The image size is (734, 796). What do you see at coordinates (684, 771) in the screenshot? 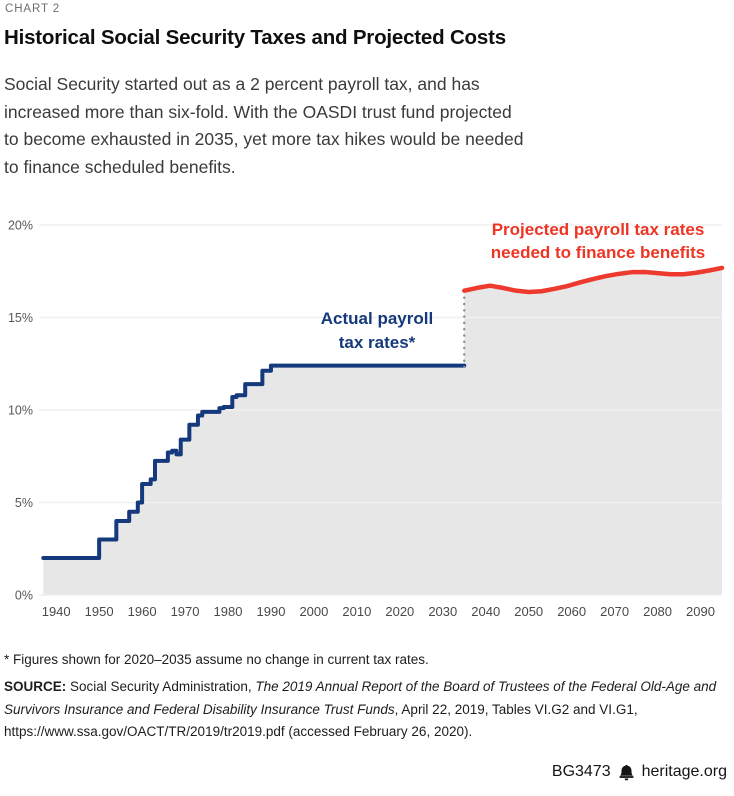
I see `site-name: heritage.org` at bounding box center [684, 771].